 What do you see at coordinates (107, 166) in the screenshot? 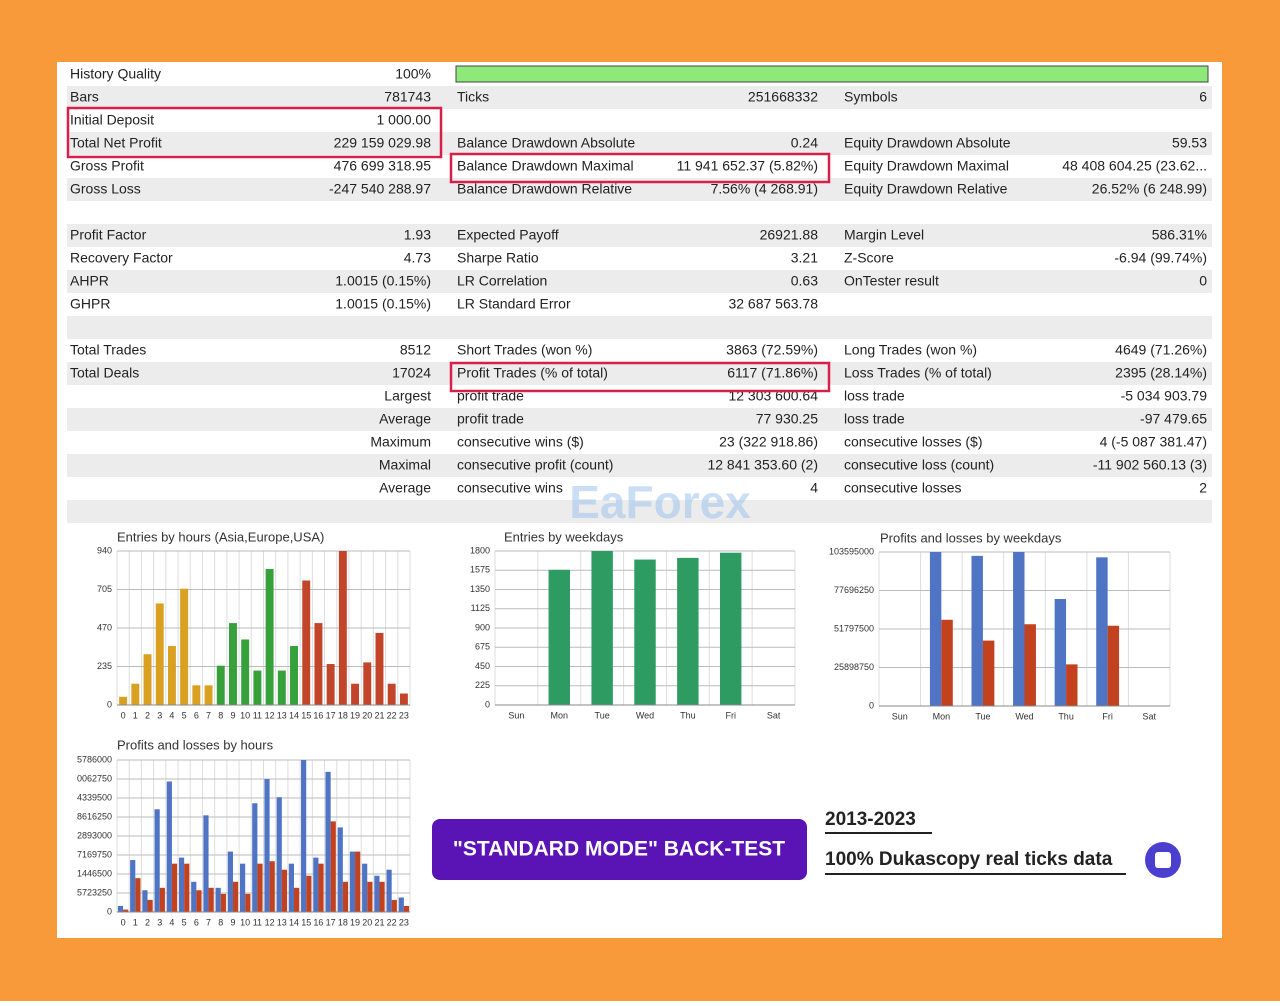
I see `row-label: Gross Profit` at bounding box center [107, 166].